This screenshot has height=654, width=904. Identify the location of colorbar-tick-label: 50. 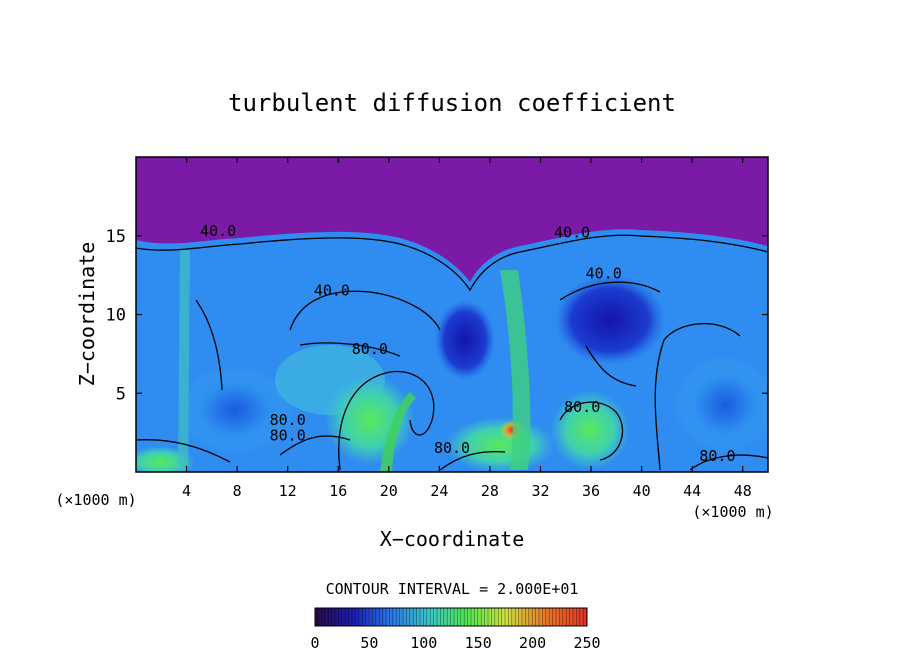
(369, 643).